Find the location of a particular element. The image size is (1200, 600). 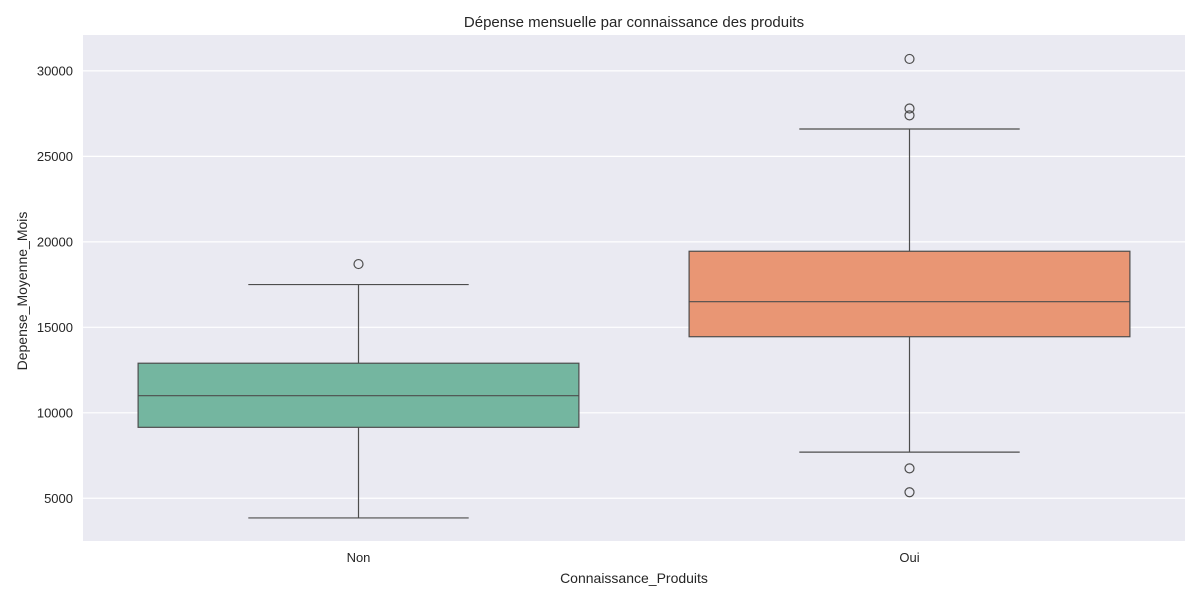

y-tick-label: 30000 is located at coordinates (55, 70).